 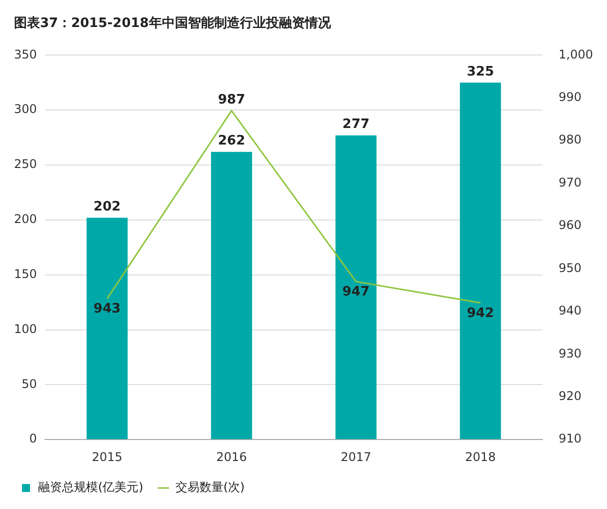 What do you see at coordinates (231, 457) in the screenshot?
I see `x-tick-label: 2016` at bounding box center [231, 457].